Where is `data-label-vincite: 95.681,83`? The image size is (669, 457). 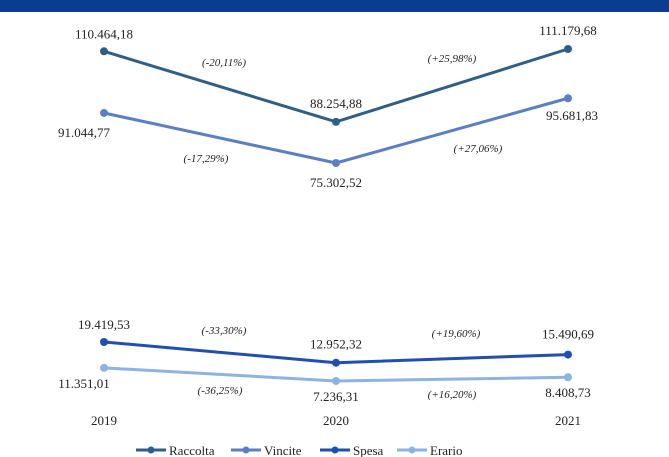
data-label-vincite: 95.681,83 is located at coordinates (572, 115).